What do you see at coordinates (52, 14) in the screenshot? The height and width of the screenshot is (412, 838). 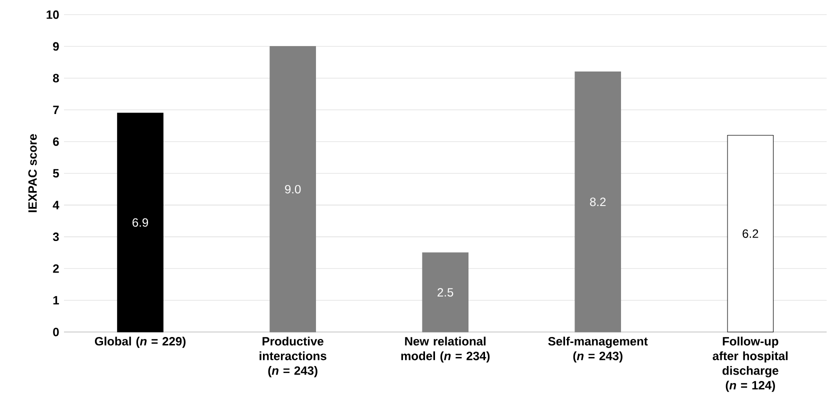 I see `y-tick-label: 10` at bounding box center [52, 14].